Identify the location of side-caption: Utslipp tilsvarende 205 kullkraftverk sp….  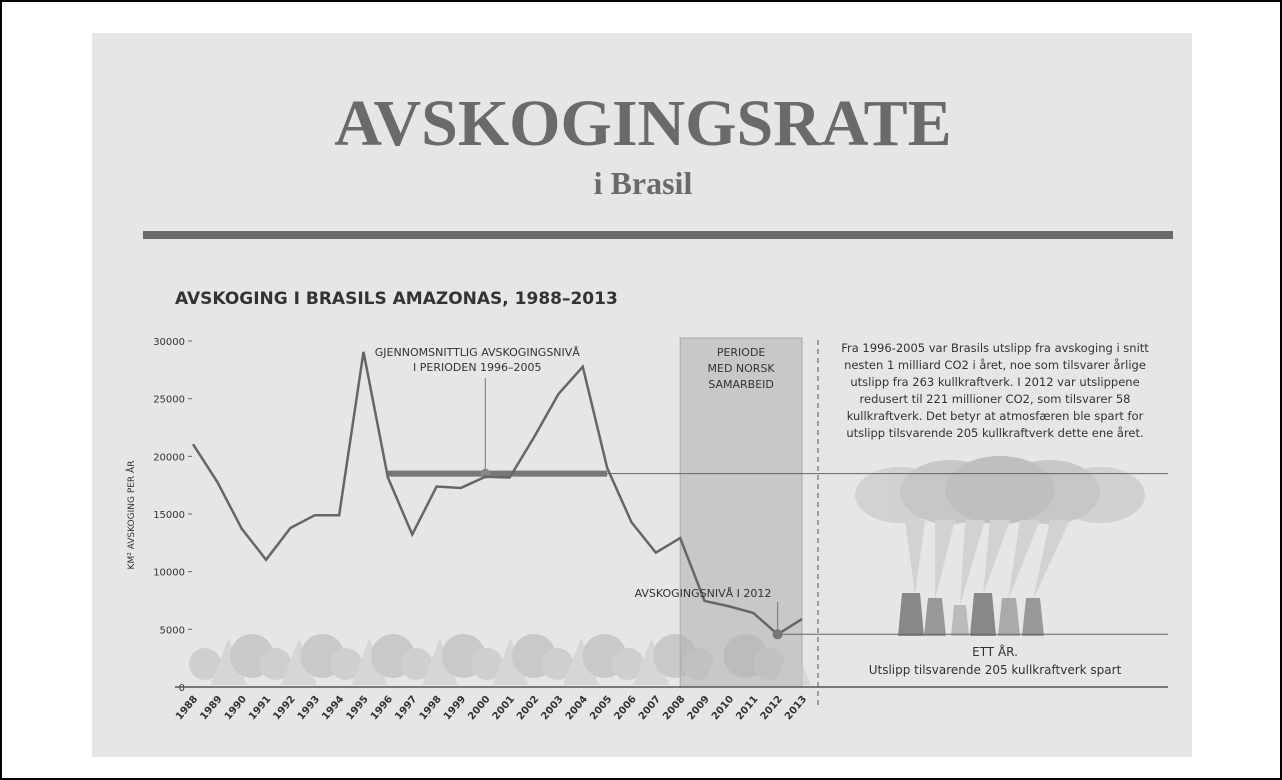
(995, 670).